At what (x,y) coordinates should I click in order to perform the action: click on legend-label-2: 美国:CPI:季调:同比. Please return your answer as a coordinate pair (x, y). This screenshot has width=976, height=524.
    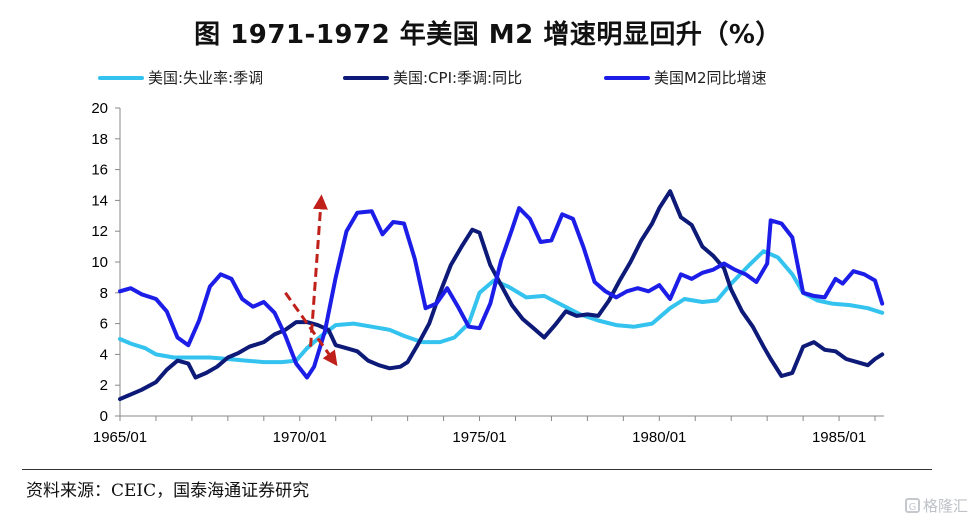
    Looking at the image, I should click on (457, 78).